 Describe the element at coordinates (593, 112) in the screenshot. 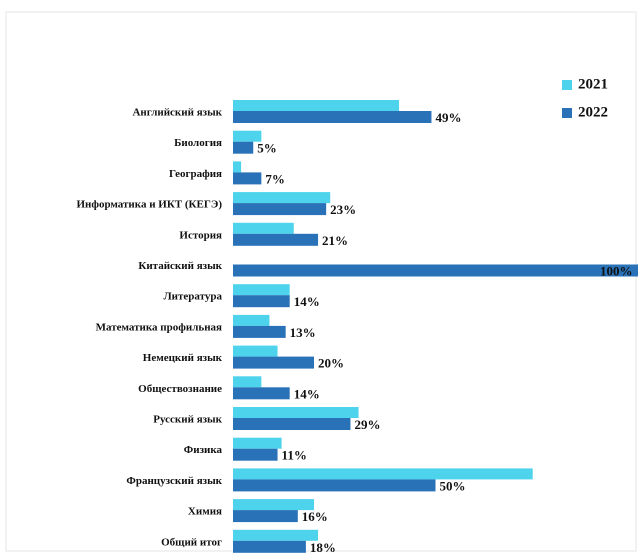

I see `legend-label: 2022` at that location.